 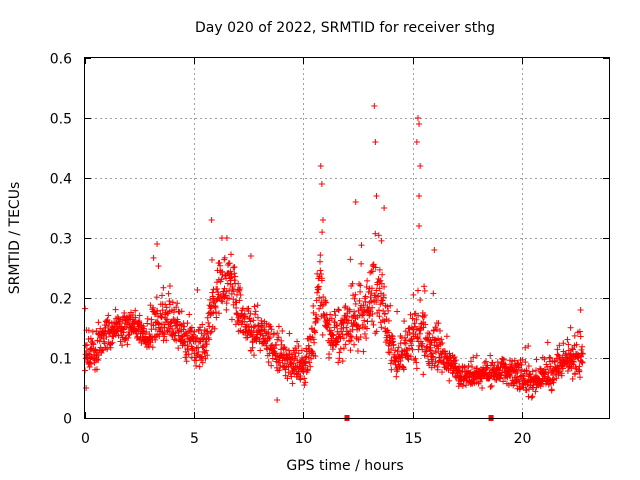 What do you see at coordinates (61, 120) in the screenshot?
I see `y-tick-label: 0.5` at bounding box center [61, 120].